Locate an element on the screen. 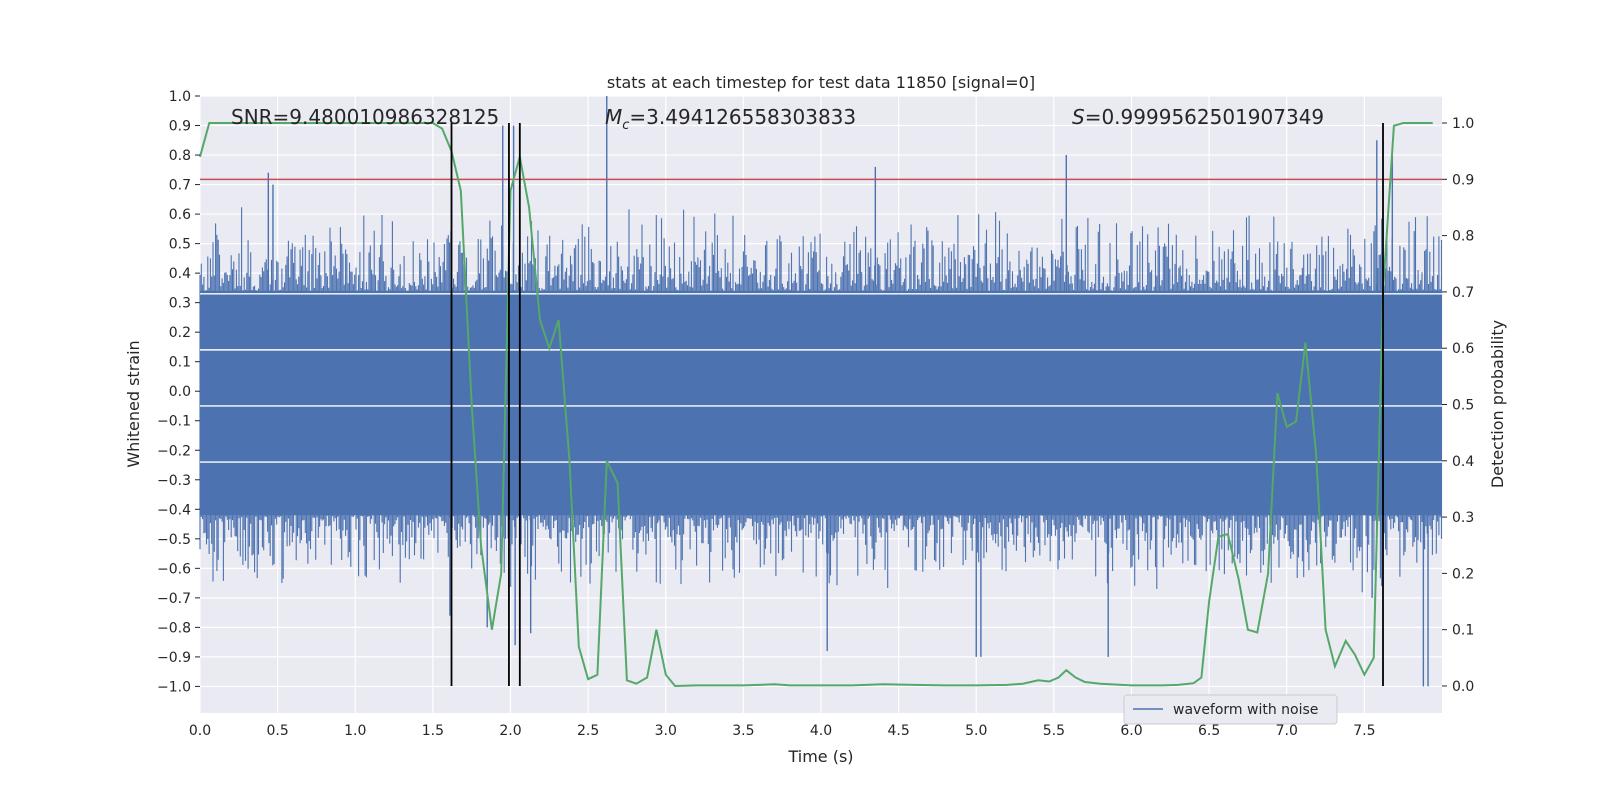 Image resolution: width=1600 pixels, height=800 pixels. y-tick-label: 0.3 is located at coordinates (180, 304).